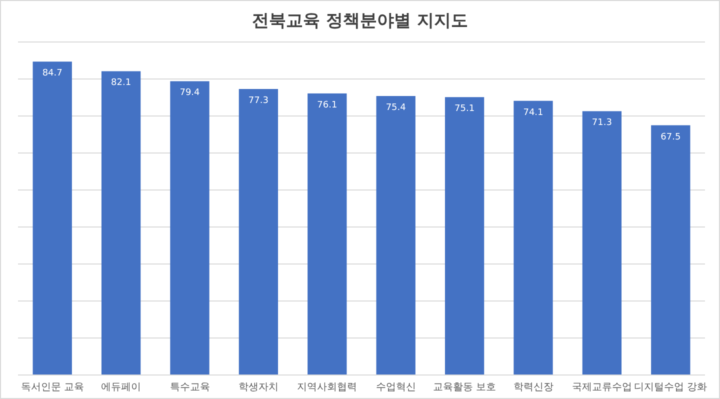  I want to click on data-label: 75.4, so click(396, 108).